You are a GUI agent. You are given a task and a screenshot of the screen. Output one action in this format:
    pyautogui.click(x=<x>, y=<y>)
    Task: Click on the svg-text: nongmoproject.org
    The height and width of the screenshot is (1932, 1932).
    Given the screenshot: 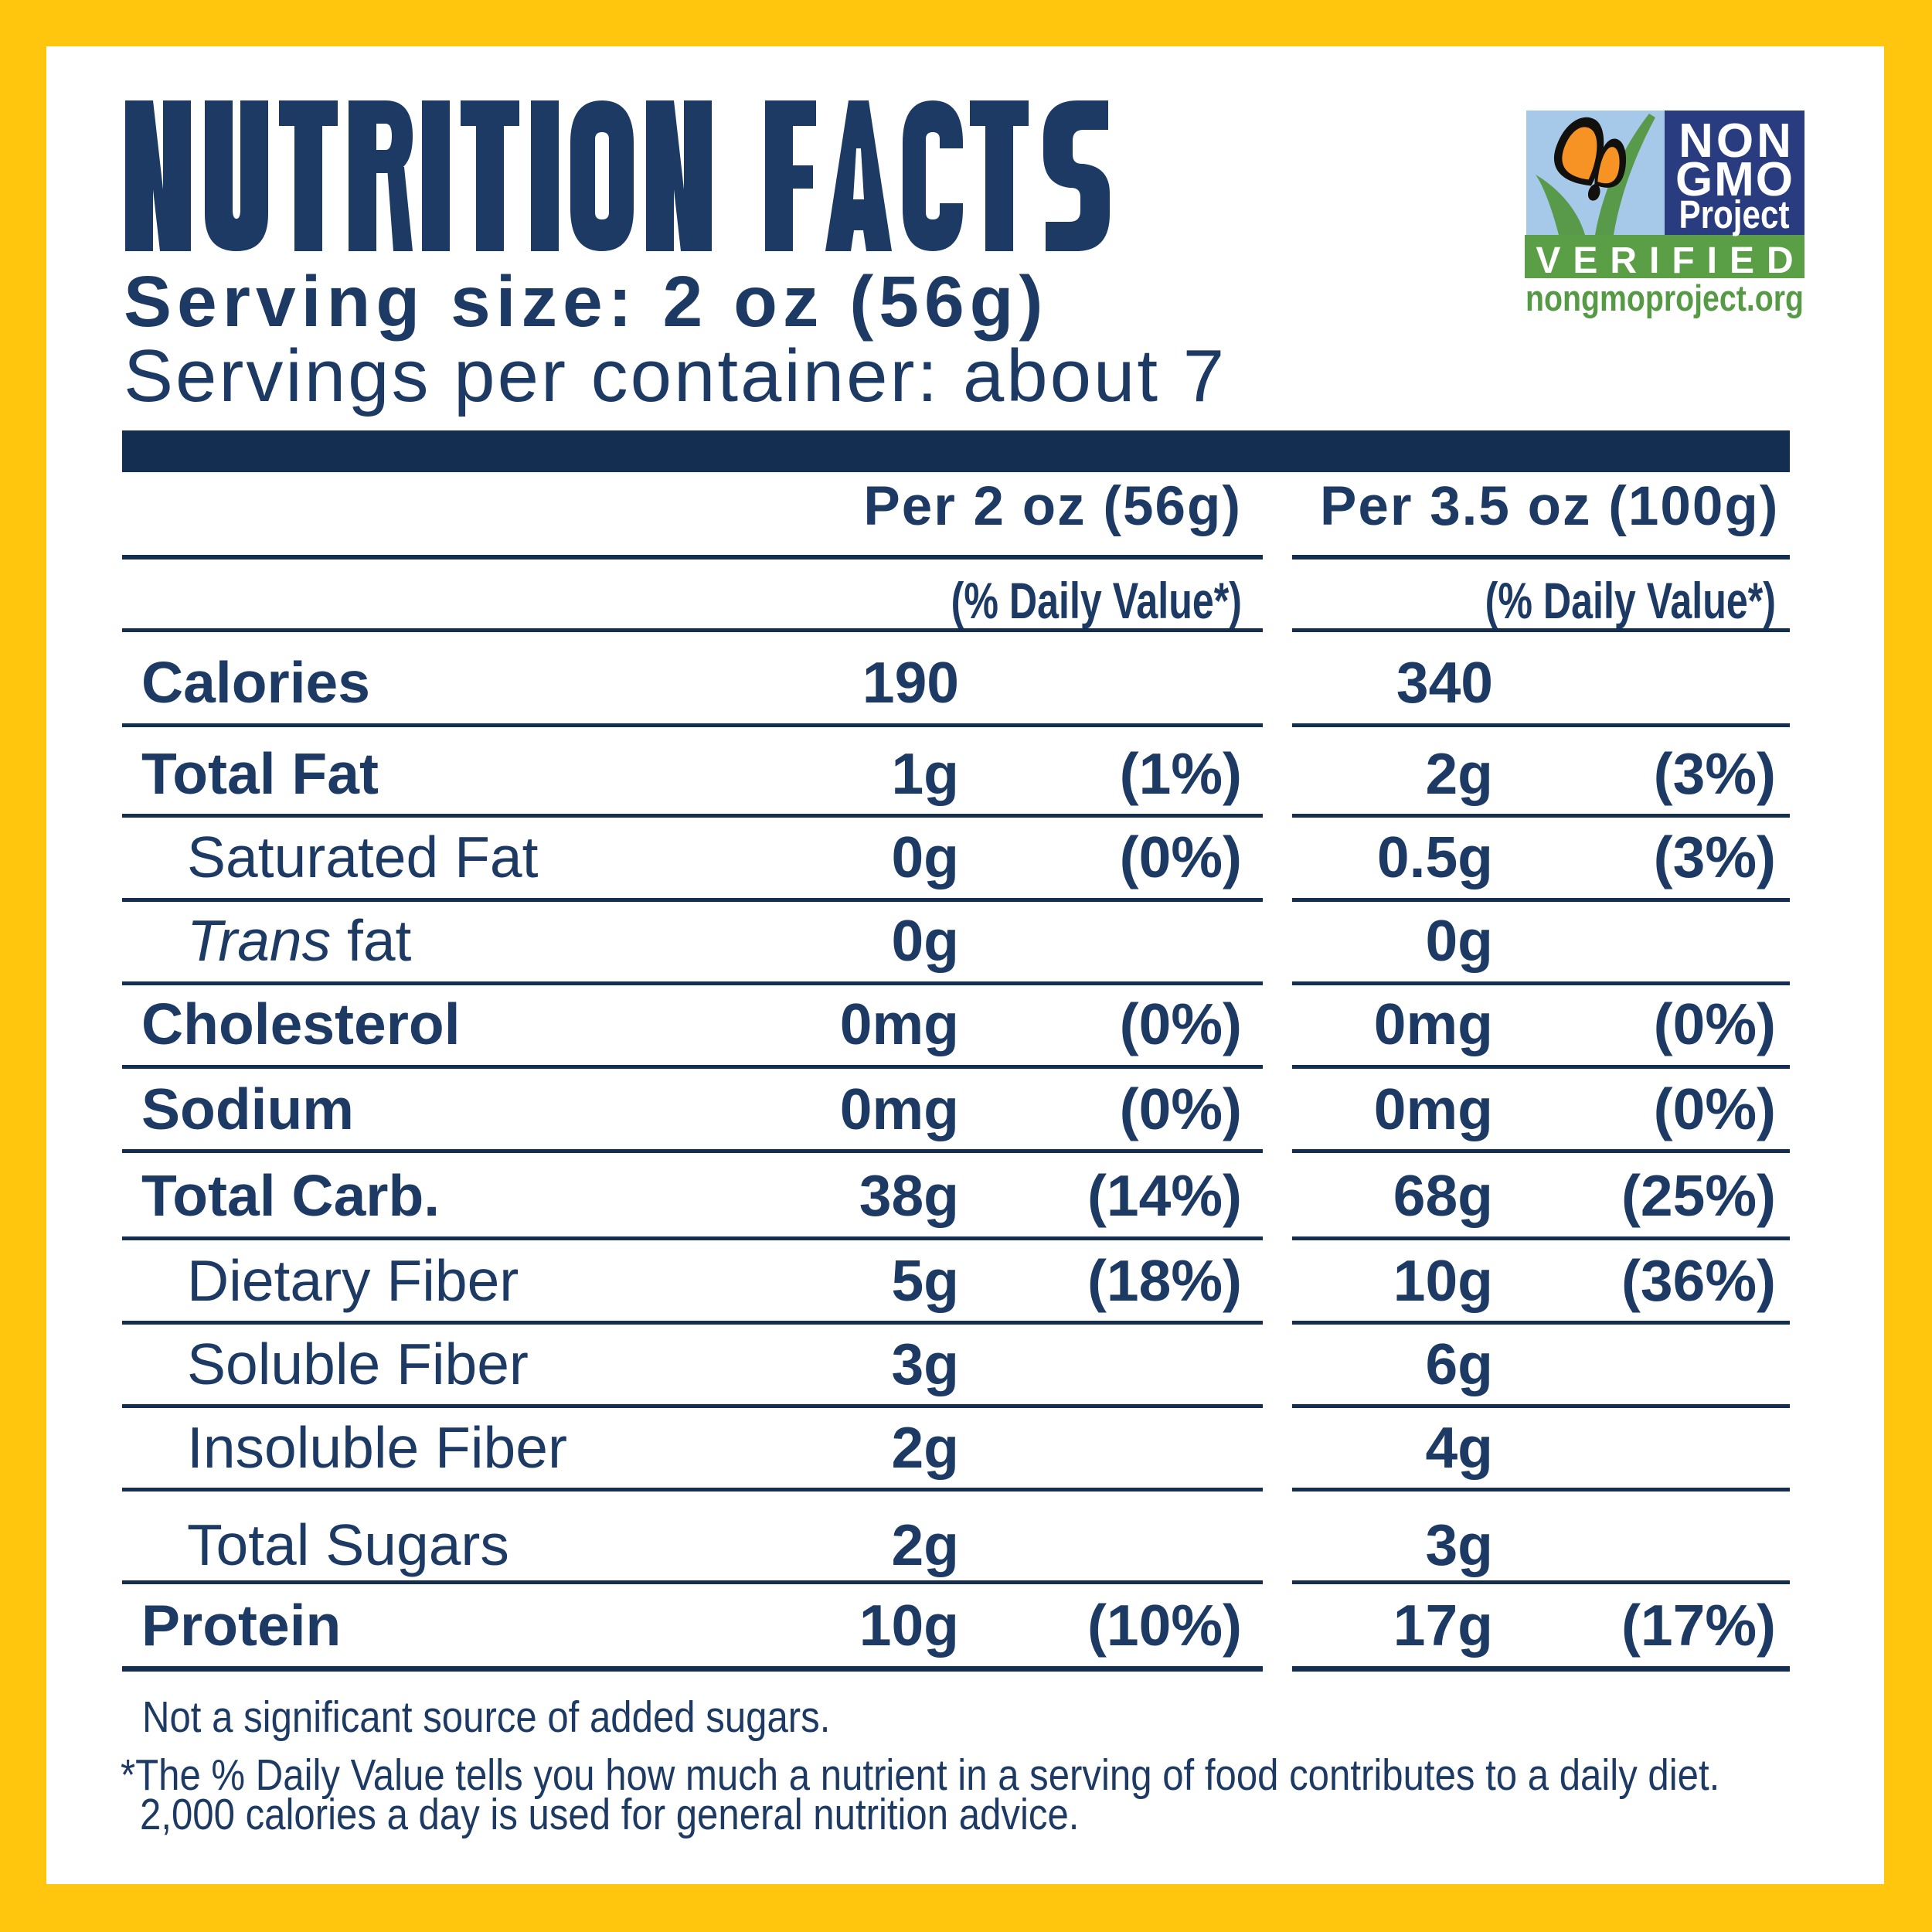 What is the action you would take?
    pyautogui.click(x=1665, y=298)
    